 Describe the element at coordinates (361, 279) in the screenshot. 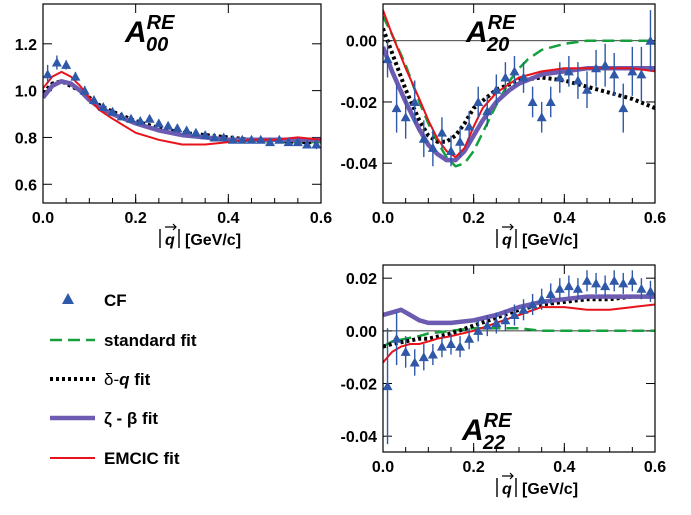

I see `y-tick-label: 0.02` at that location.